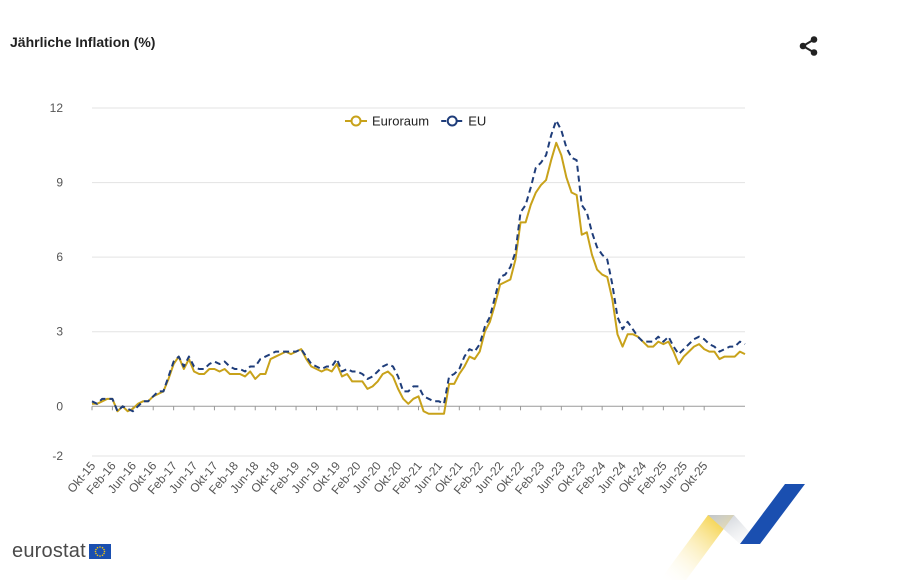  What do you see at coordinates (463, 121) in the screenshot?
I see `legend-item-eu: EU` at bounding box center [463, 121].